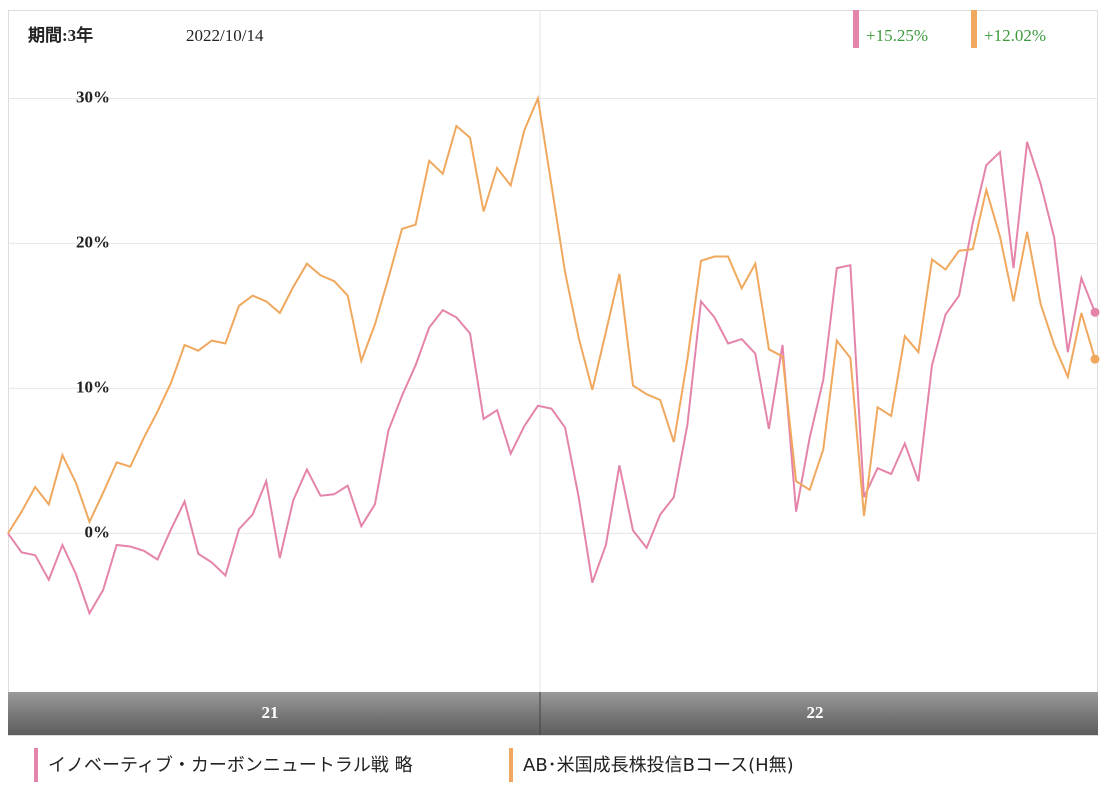 This screenshot has width=1110, height=786. I want to click on header-value: +12.02%, so click(1015, 35).